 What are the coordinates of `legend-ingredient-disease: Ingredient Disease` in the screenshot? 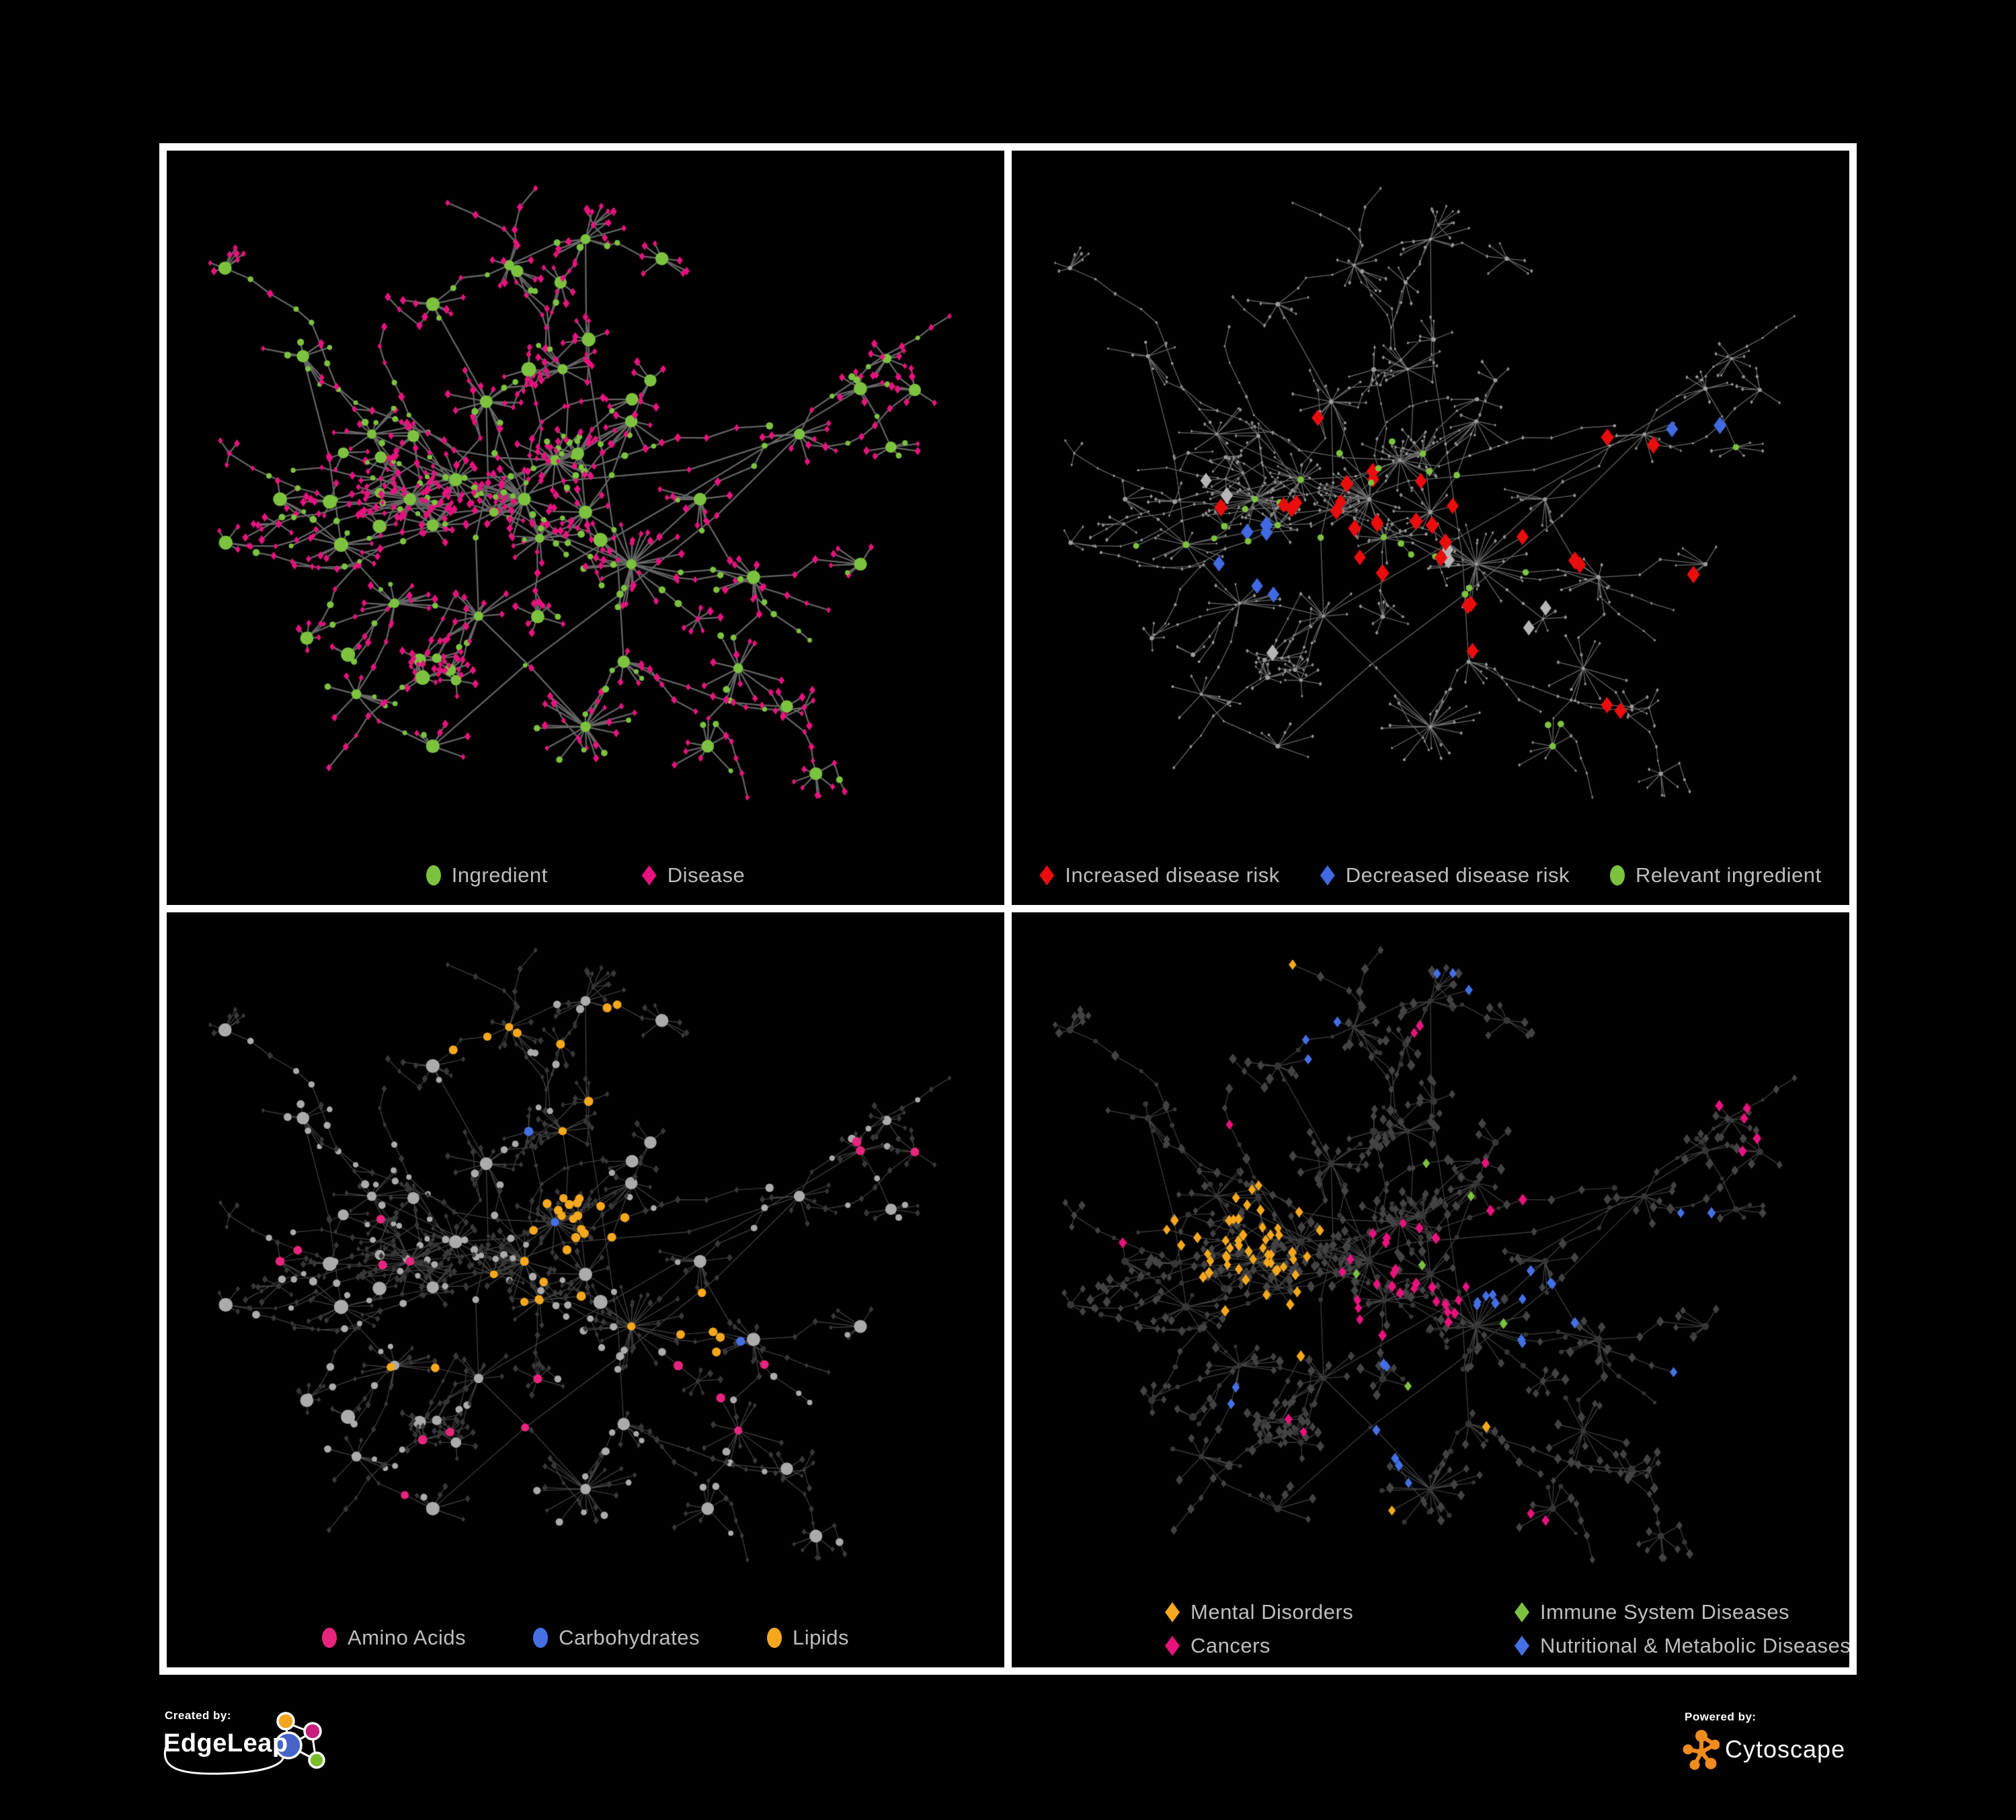 It's located at (585, 875).